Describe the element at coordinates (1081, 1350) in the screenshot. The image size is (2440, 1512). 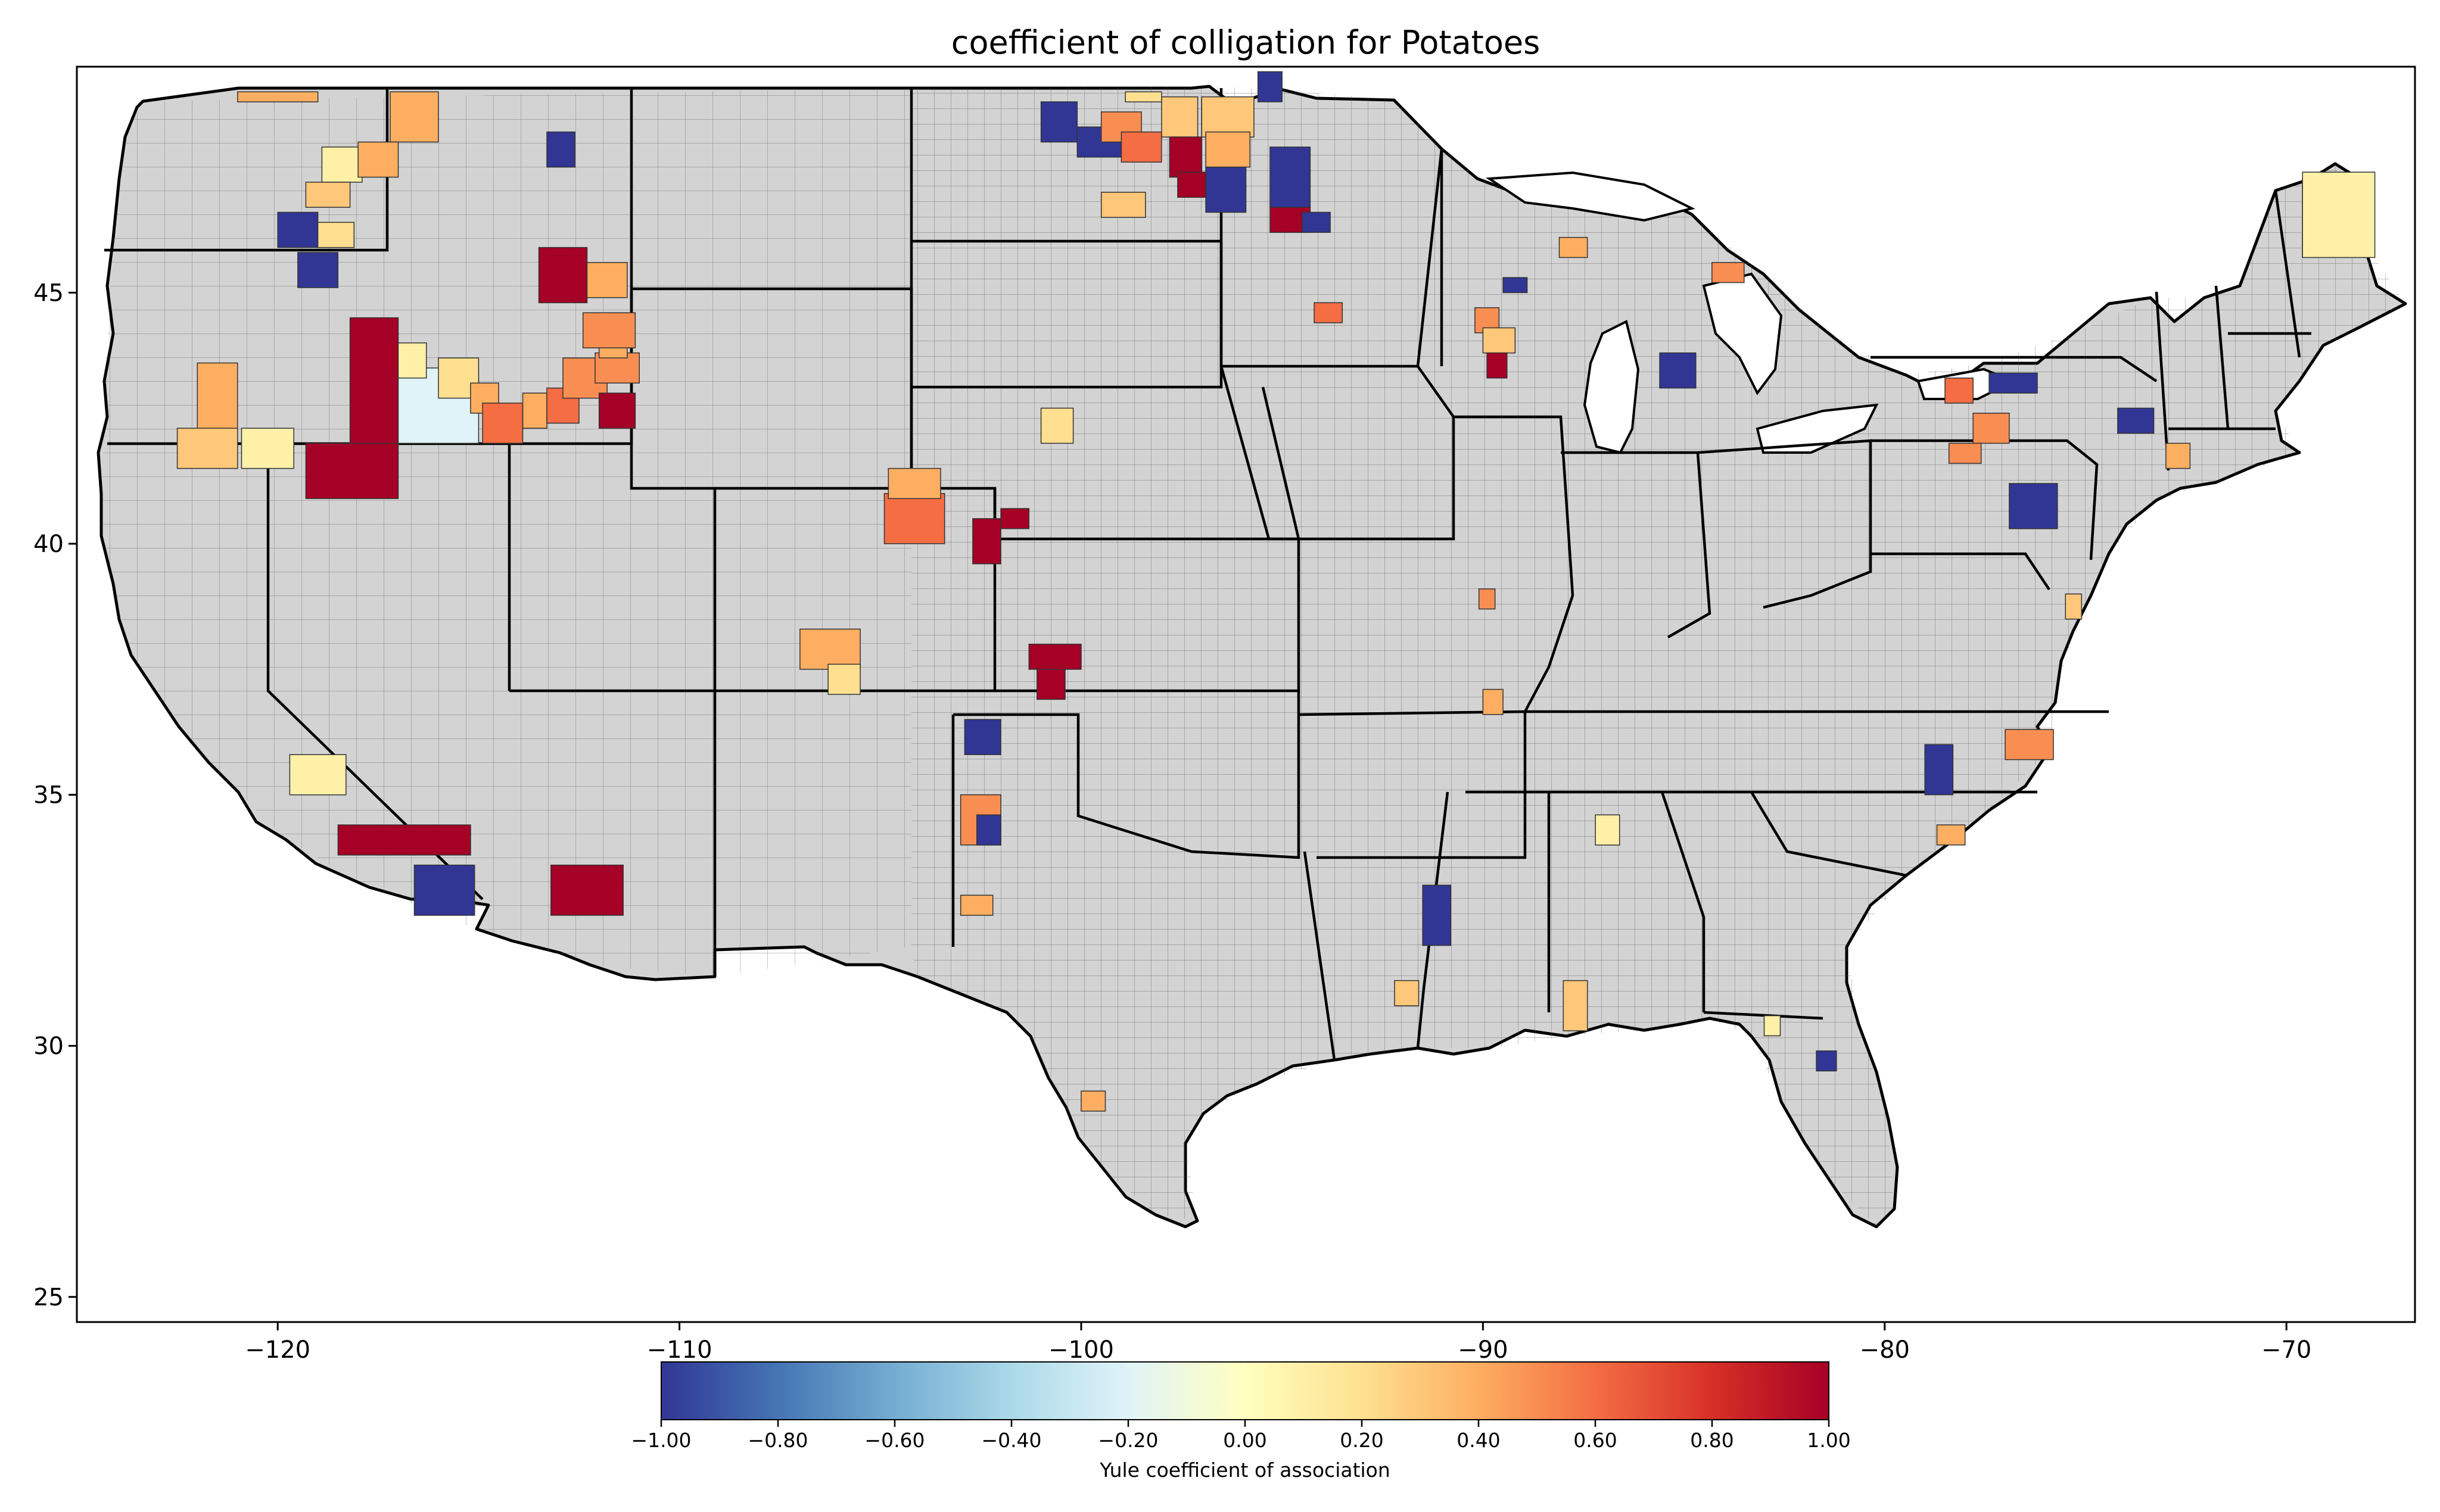
I see `x-tick-label-2: −100` at that location.